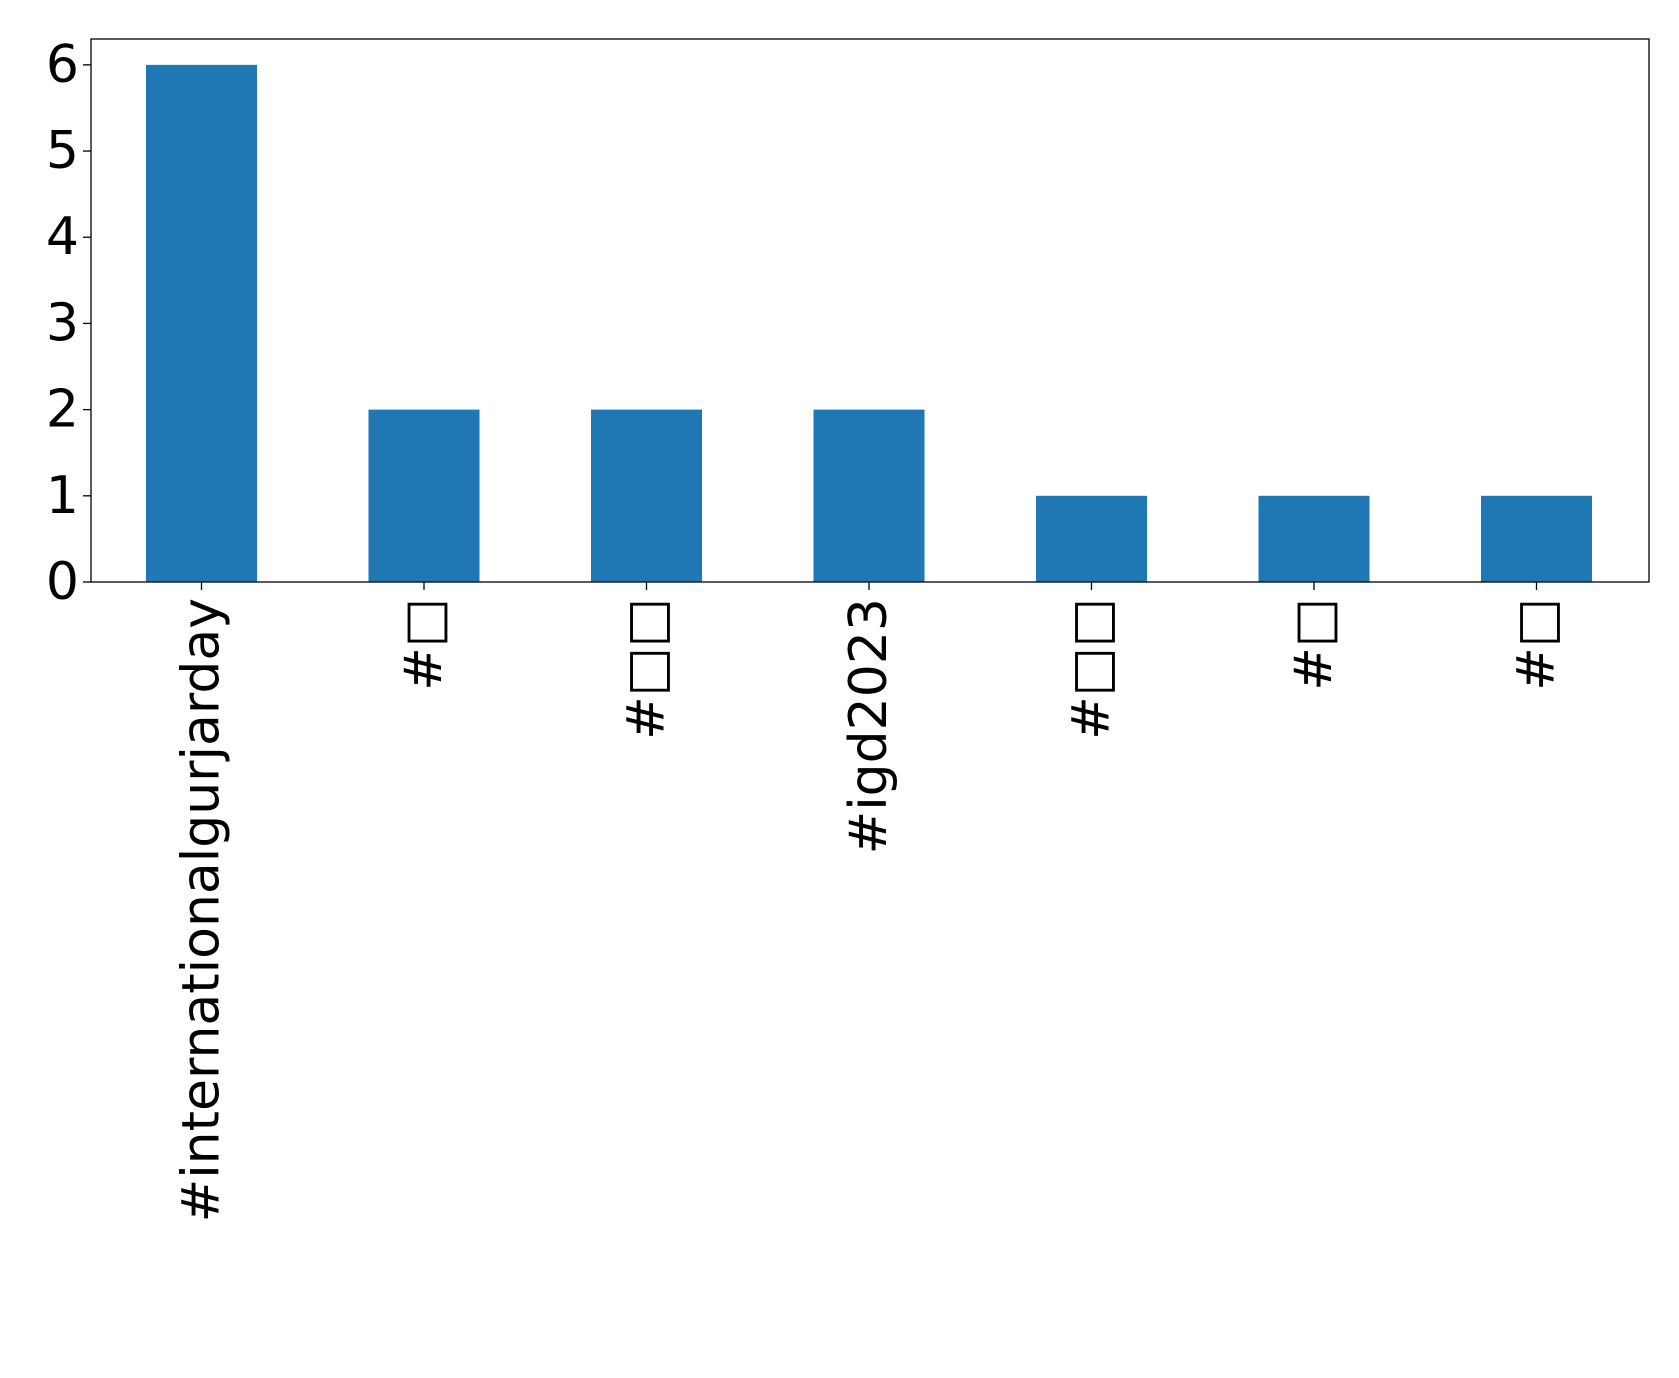  Describe the element at coordinates (62, 582) in the screenshot. I see `y-tick-label-0: 0` at that location.